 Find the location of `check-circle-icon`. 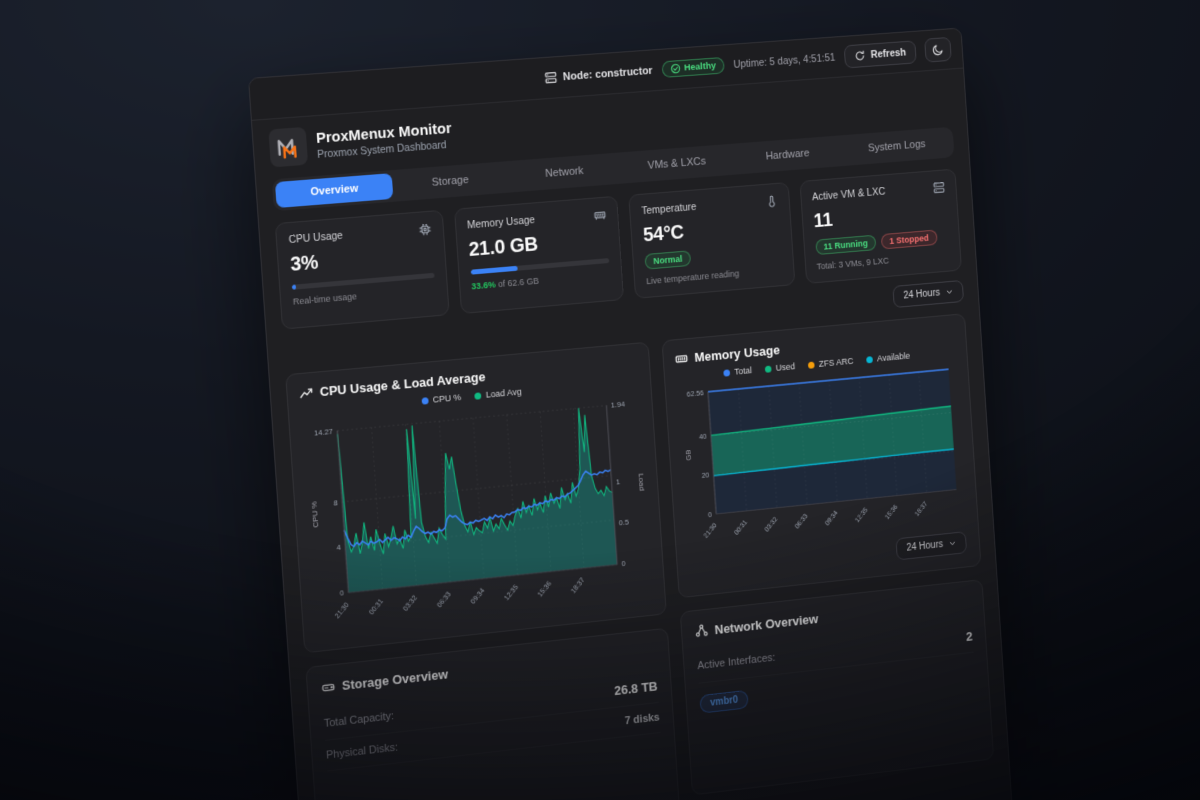

check-circle-icon is located at coordinates (675, 68).